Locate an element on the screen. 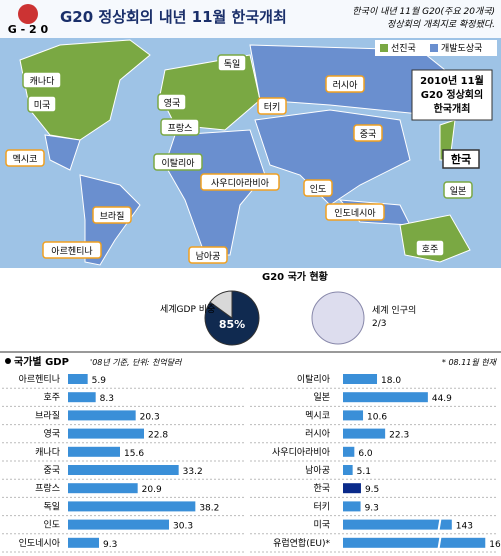 The image size is (501, 556). value-label: 15.6 is located at coordinates (134, 454).